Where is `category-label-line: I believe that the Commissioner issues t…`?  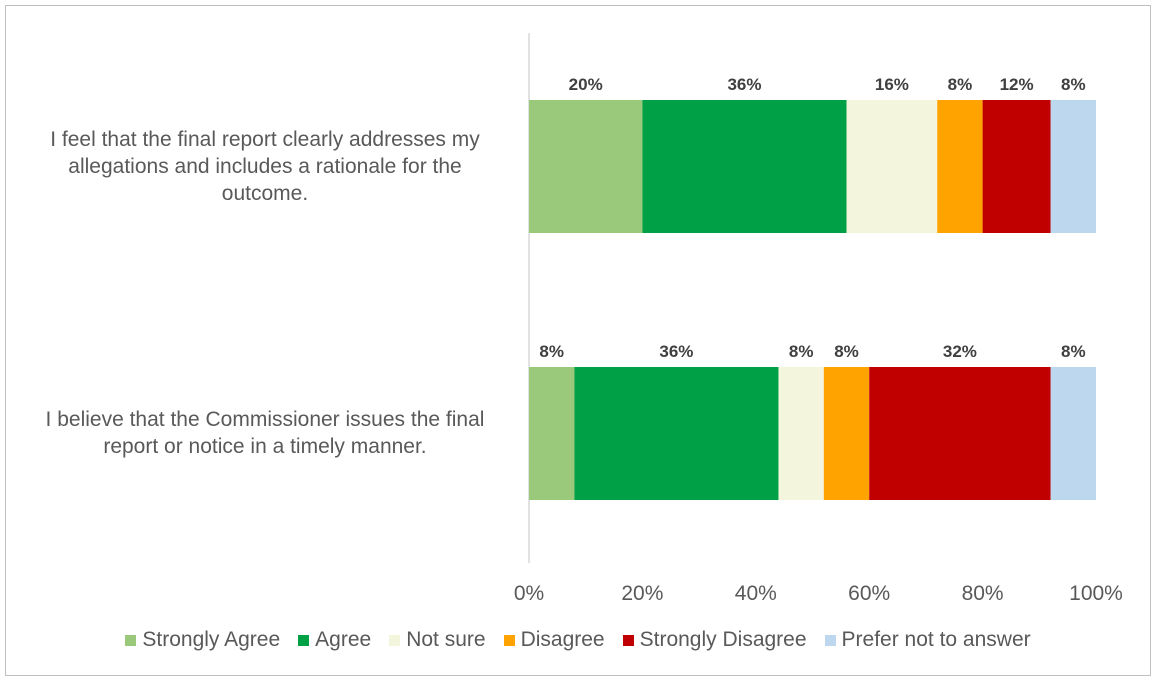
category-label-line: I believe that the Commissioner issues t… is located at coordinates (265, 419).